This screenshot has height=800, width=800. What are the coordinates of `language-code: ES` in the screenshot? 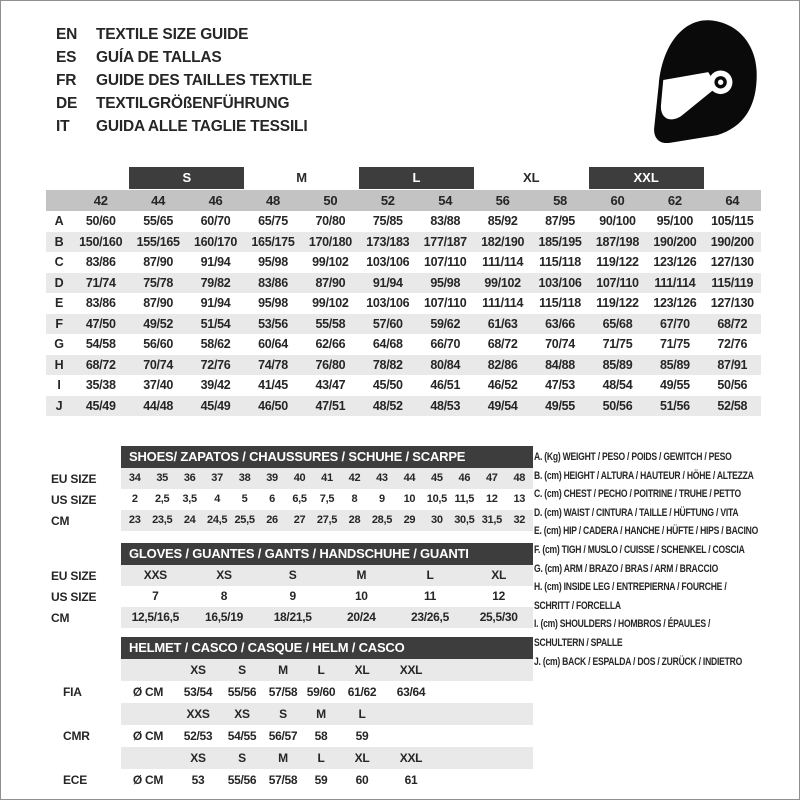 It's located at (66, 57).